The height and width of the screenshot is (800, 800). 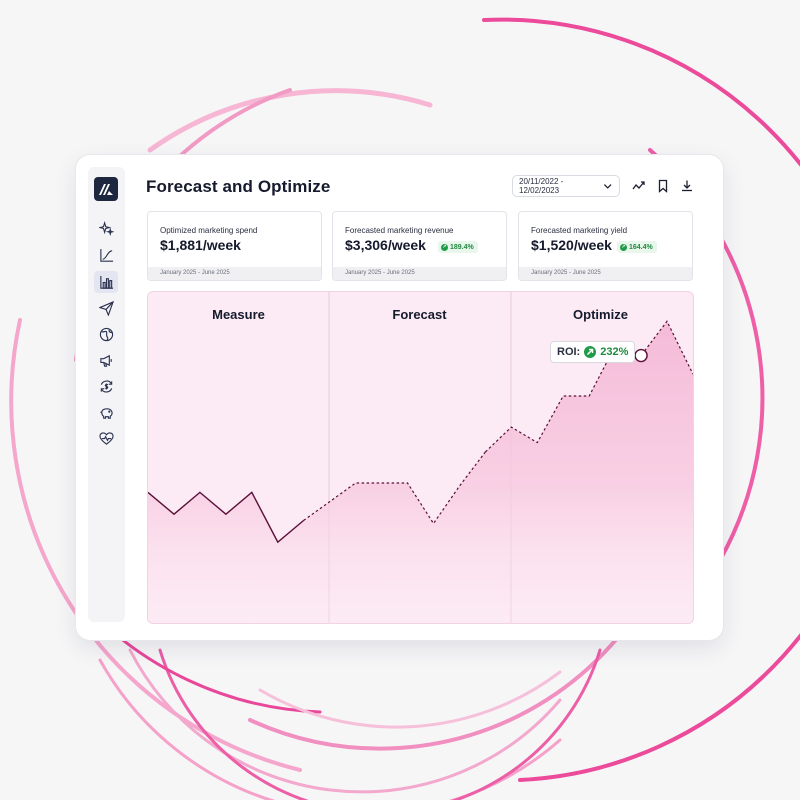 What do you see at coordinates (541, 186) in the screenshot?
I see `date-range-value: 20/11/2022 - 12/02/2023` at bounding box center [541, 186].